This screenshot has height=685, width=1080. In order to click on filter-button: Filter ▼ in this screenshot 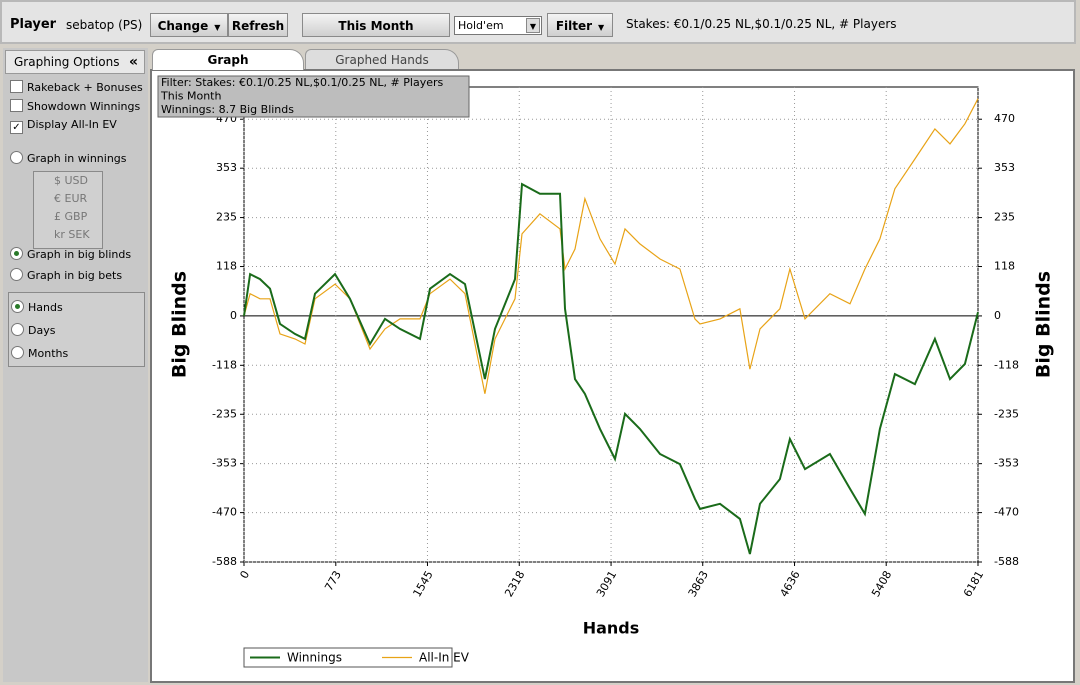, I will do `click(580, 25)`.